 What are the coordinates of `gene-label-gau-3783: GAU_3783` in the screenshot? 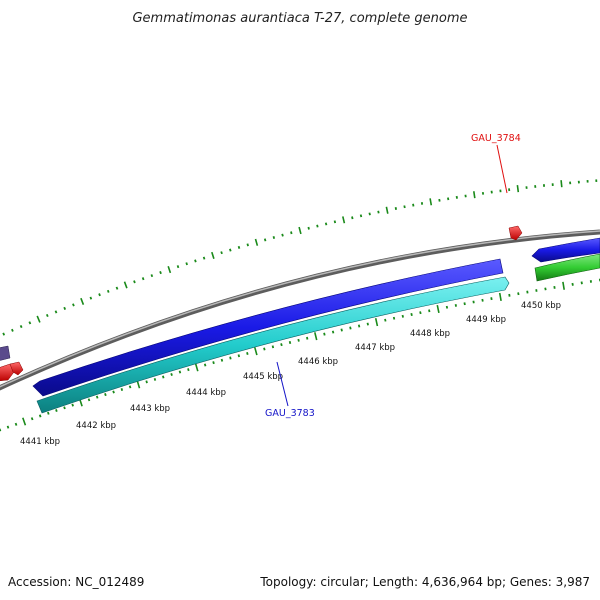 It's located at (290, 390).